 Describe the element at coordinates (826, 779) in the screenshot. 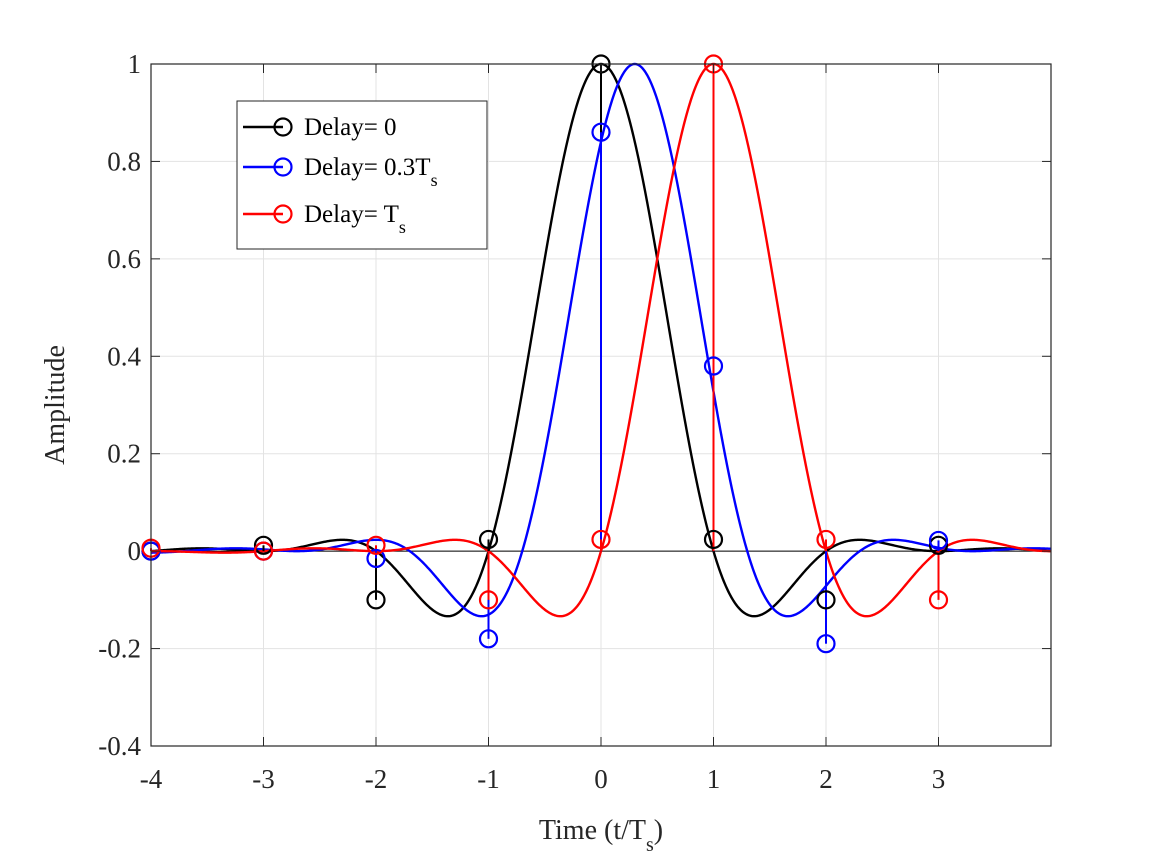

I see `x-tick-label: 2` at that location.